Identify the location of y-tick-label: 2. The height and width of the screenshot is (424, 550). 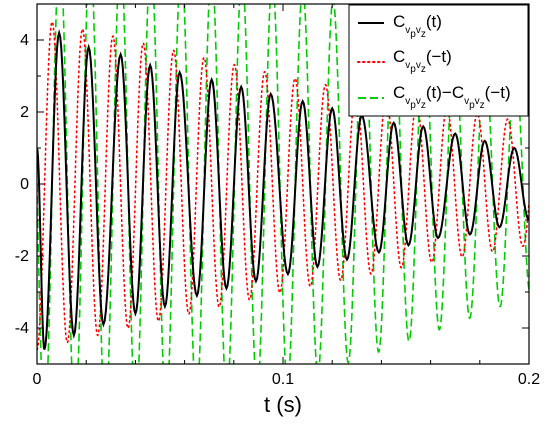
(24, 112).